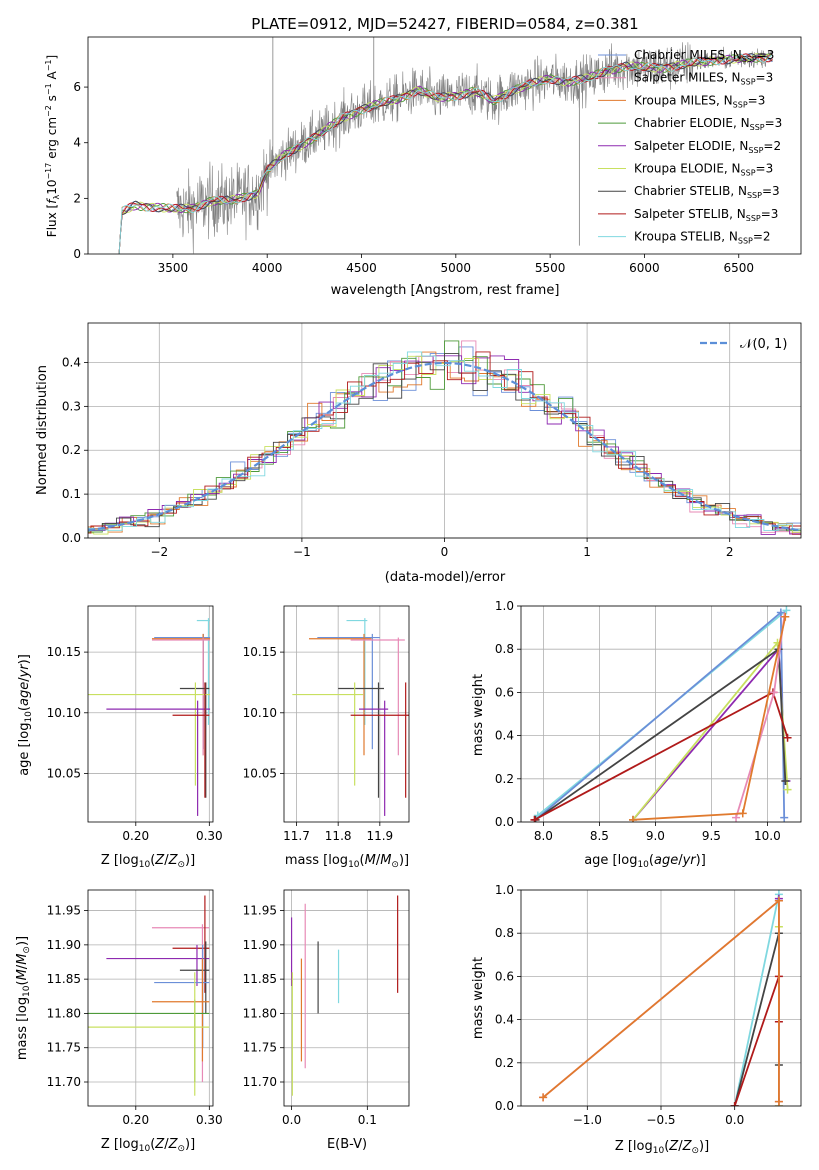 This screenshot has height=1170, width=819. Describe the element at coordinates (347, 861) in the screenshot. I see `x-axis-label: mass [log10(M/M⊙)]` at that location.